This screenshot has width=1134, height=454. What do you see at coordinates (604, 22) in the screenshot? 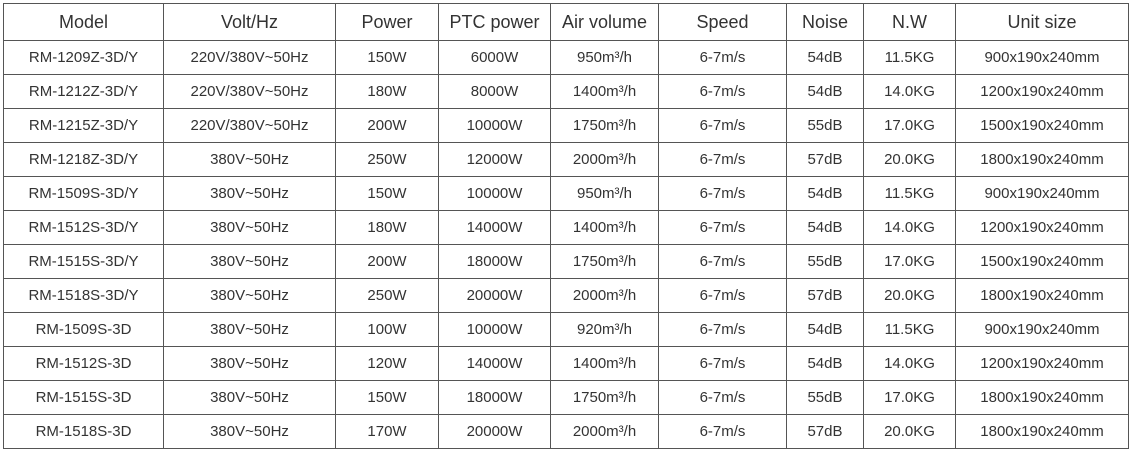
I see `header-cell: Air volume` at bounding box center [604, 22].